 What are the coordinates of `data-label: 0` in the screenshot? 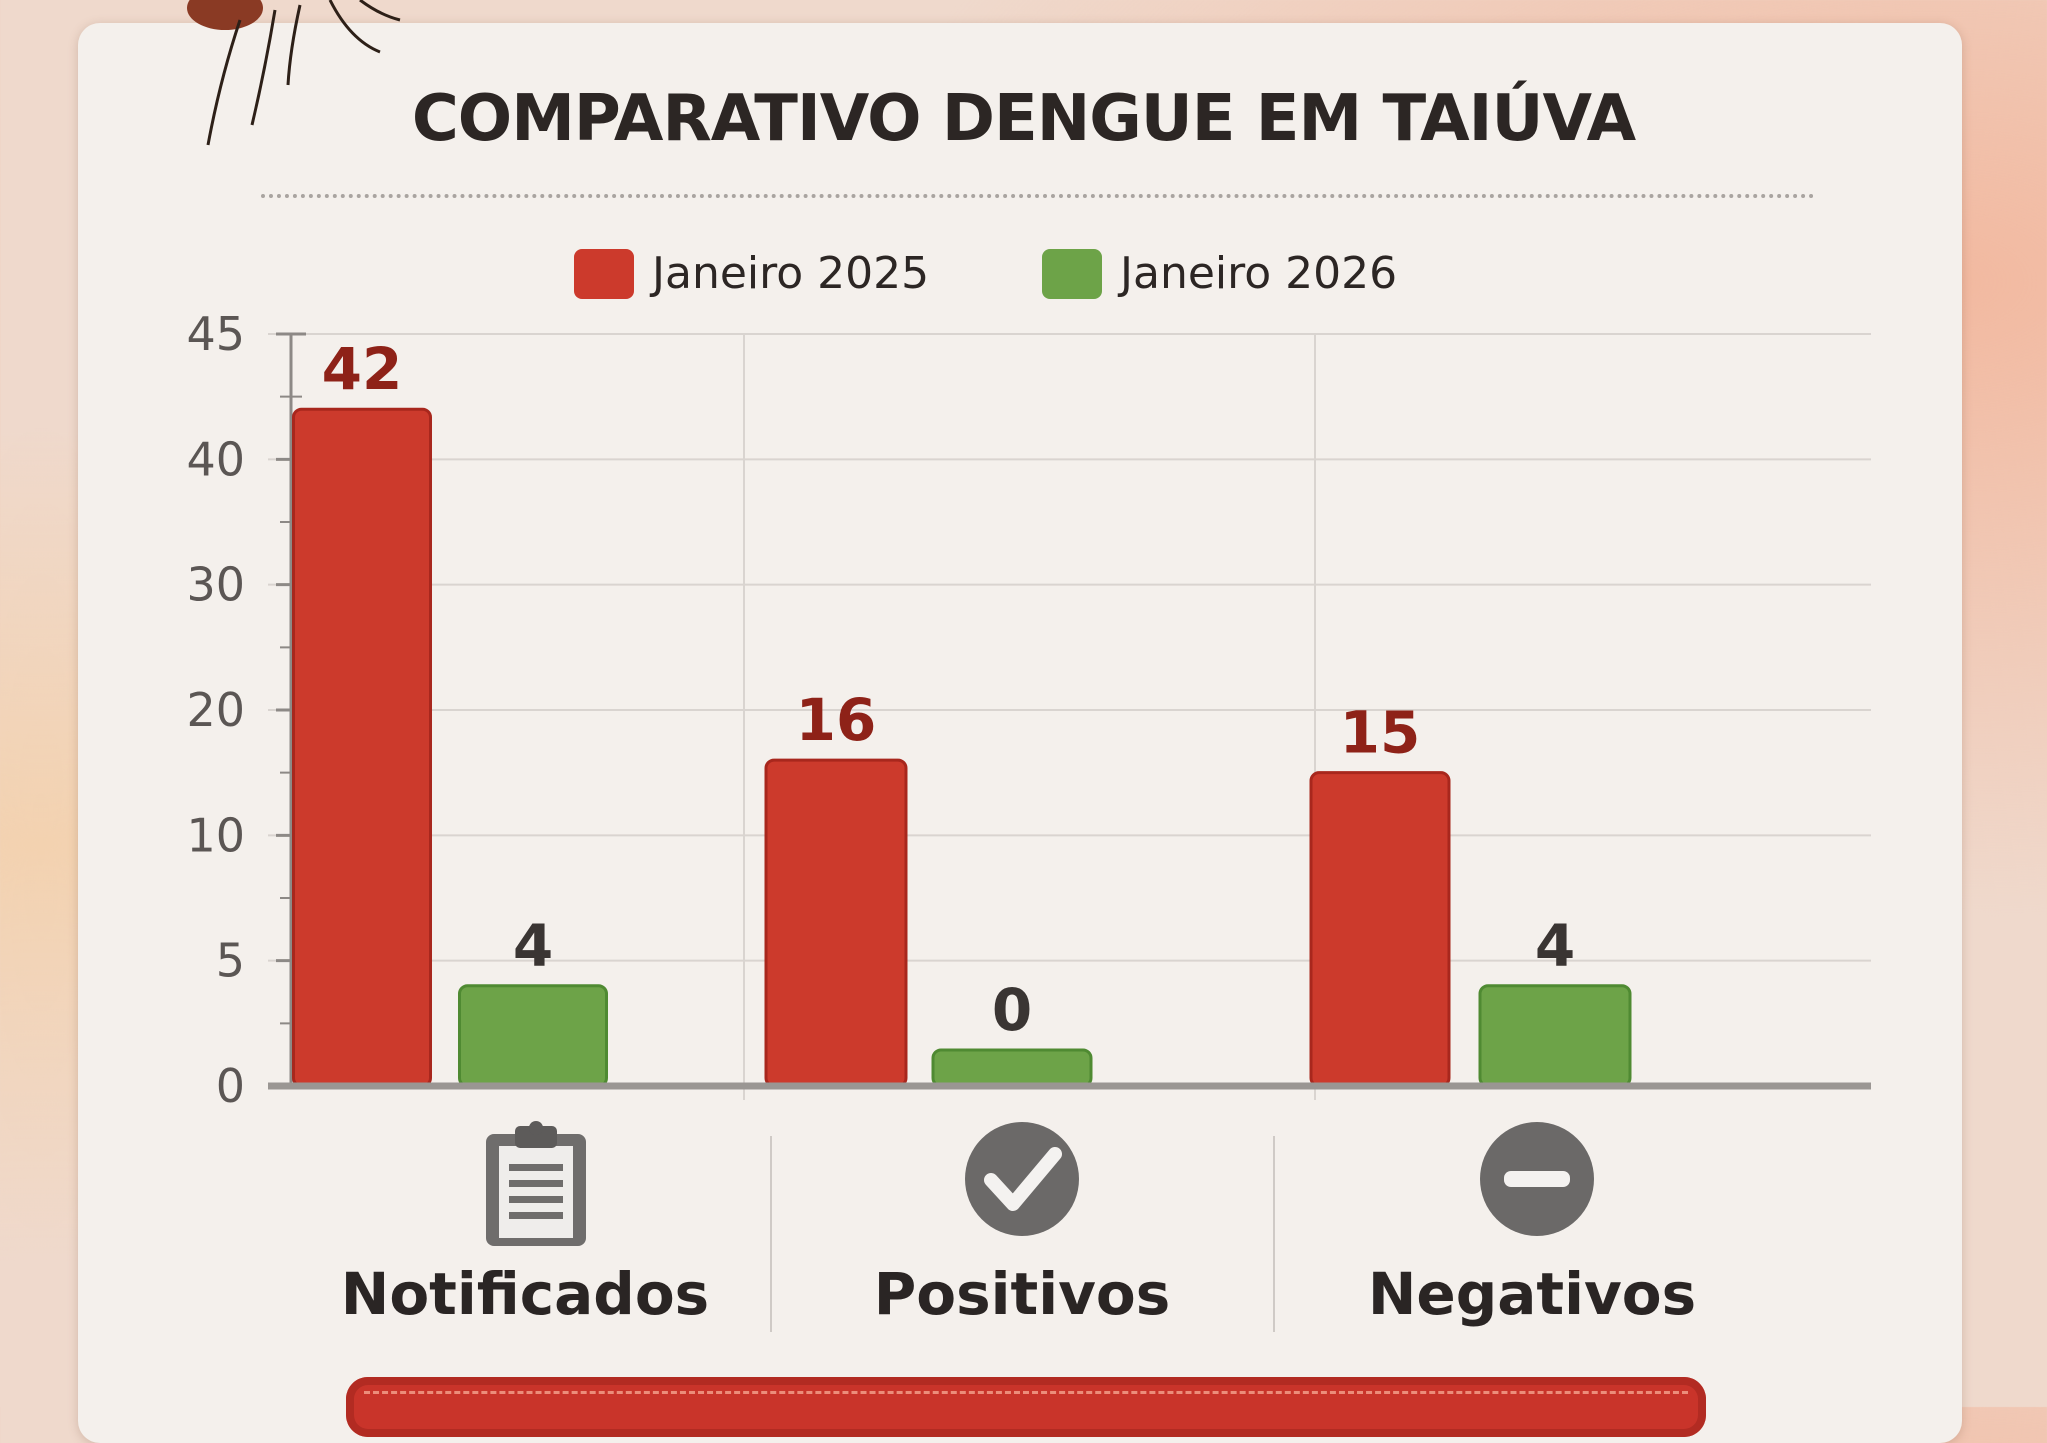 It's located at (1012, 1010).